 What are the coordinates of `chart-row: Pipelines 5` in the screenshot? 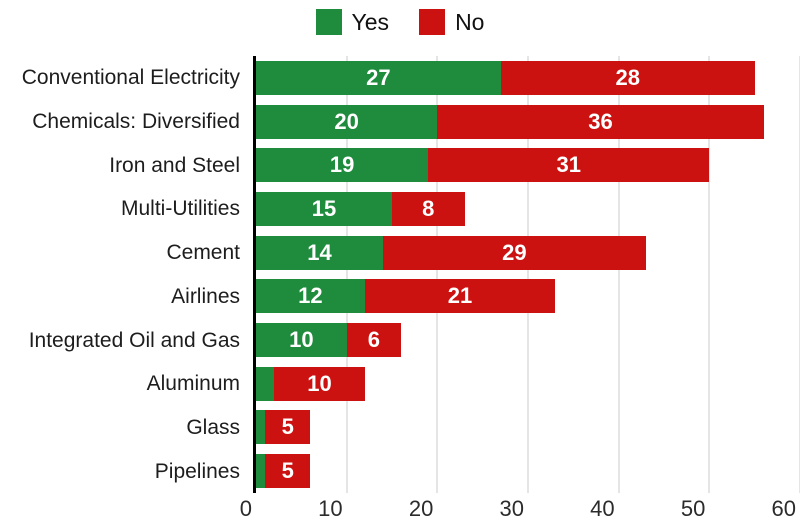 It's located at (400, 471).